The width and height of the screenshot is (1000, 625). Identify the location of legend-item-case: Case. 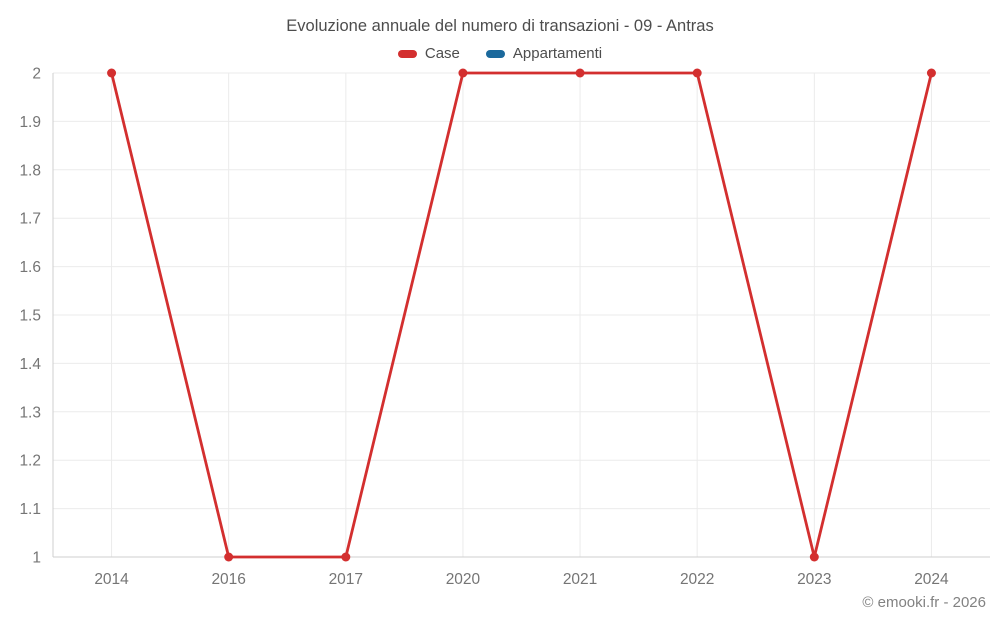
(428, 53).